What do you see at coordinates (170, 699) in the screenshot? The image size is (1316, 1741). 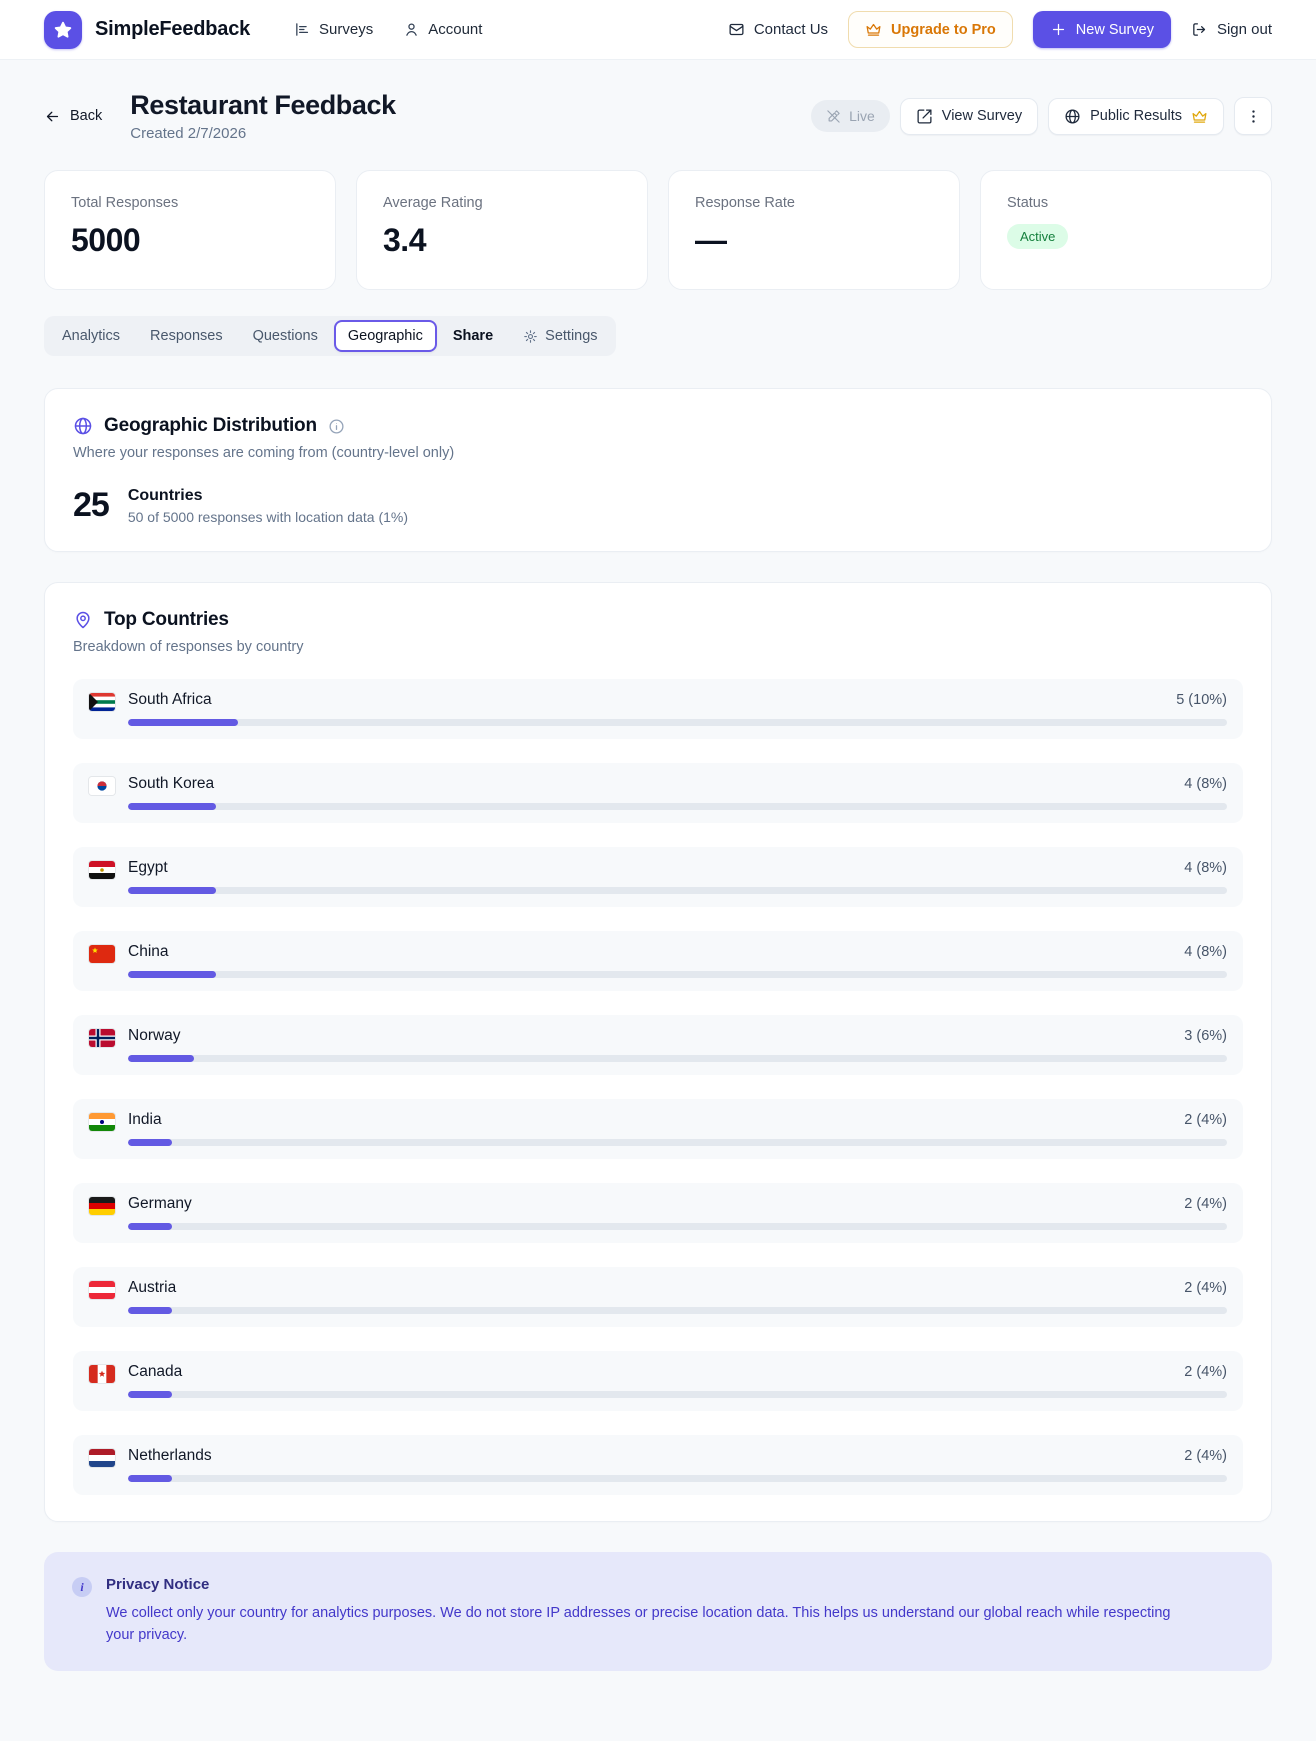 I see `country-name: South Africa` at bounding box center [170, 699].